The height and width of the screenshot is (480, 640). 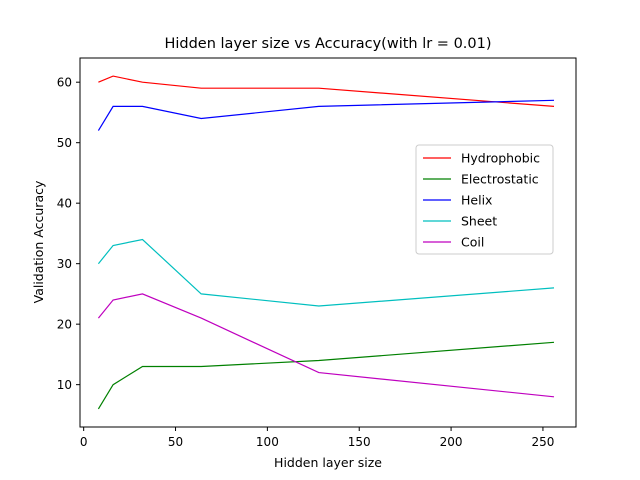 I want to click on y-tick-label: 60, so click(x=64, y=83).